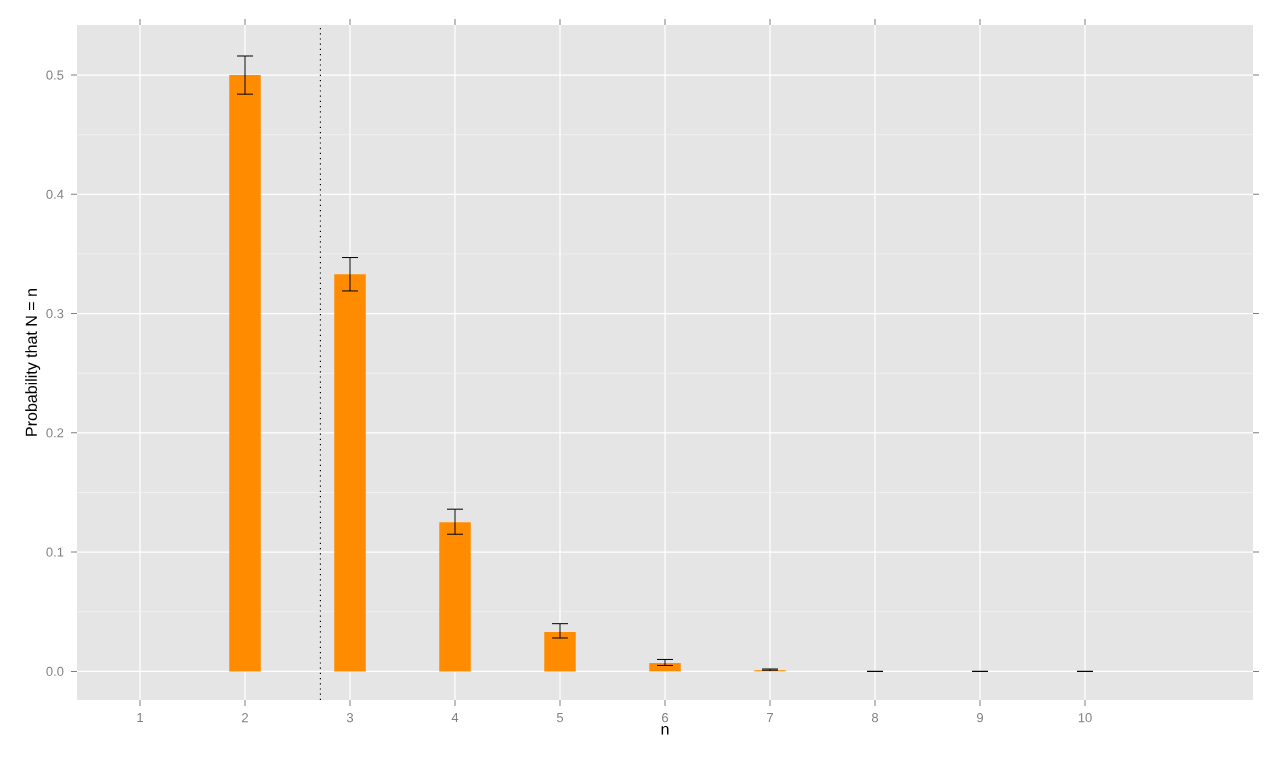  What do you see at coordinates (665, 718) in the screenshot?
I see `x-tick-label: 6` at bounding box center [665, 718].